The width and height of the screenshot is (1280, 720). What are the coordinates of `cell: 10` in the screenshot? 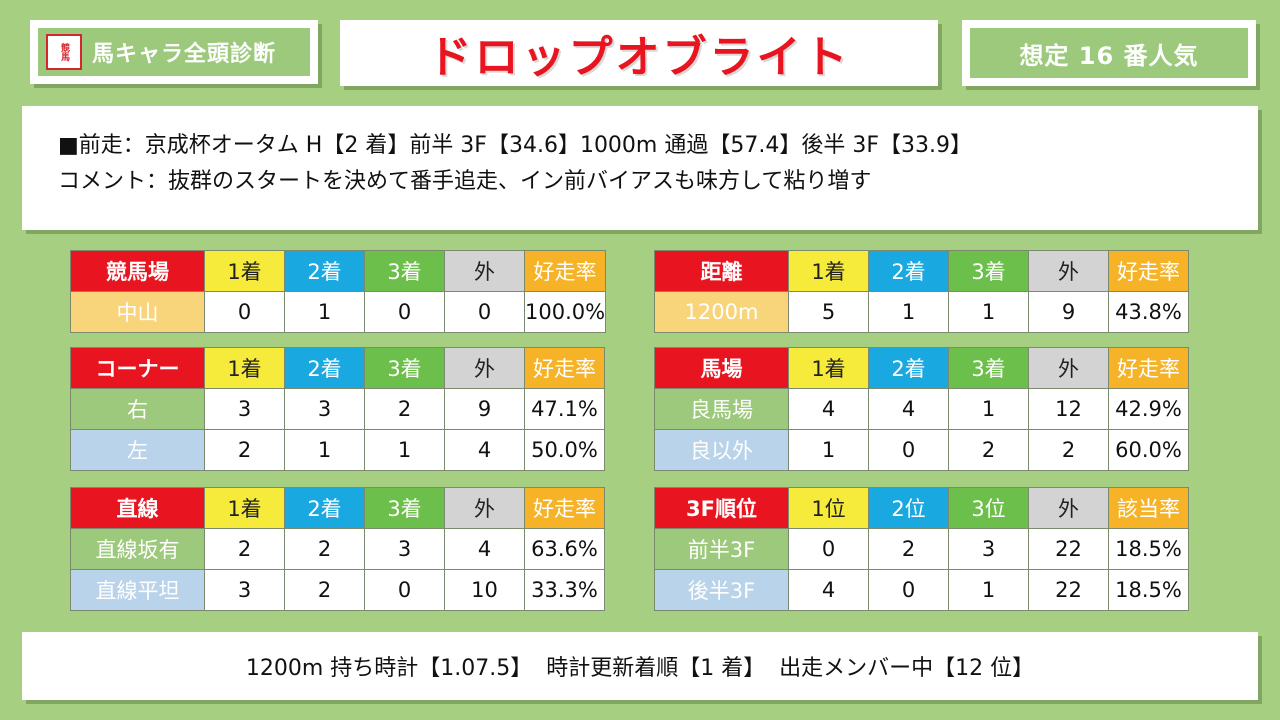 It's located at (484, 590).